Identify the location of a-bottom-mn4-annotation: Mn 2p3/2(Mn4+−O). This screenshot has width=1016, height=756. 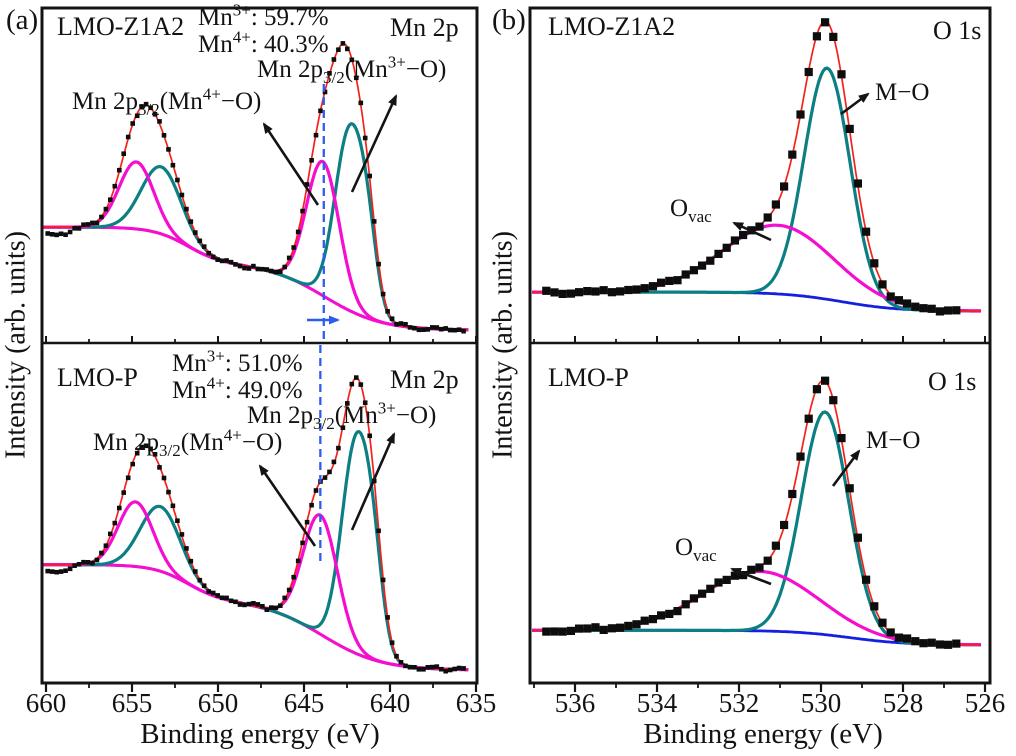
(188, 442).